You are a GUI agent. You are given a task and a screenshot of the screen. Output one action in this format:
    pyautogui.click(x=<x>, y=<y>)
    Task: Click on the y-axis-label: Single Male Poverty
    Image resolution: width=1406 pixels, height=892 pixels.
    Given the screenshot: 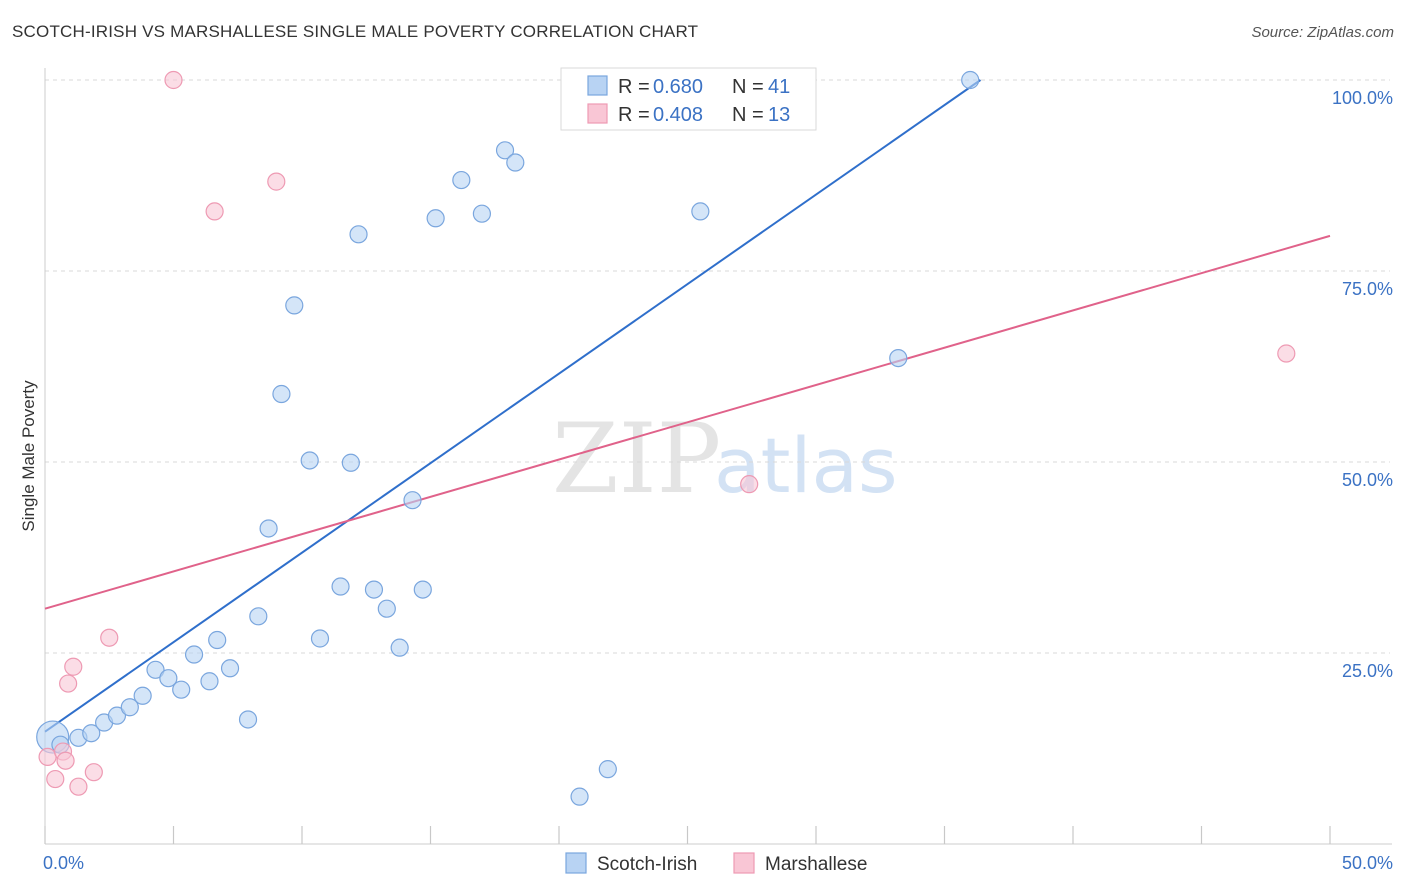 What is the action you would take?
    pyautogui.click(x=28, y=456)
    